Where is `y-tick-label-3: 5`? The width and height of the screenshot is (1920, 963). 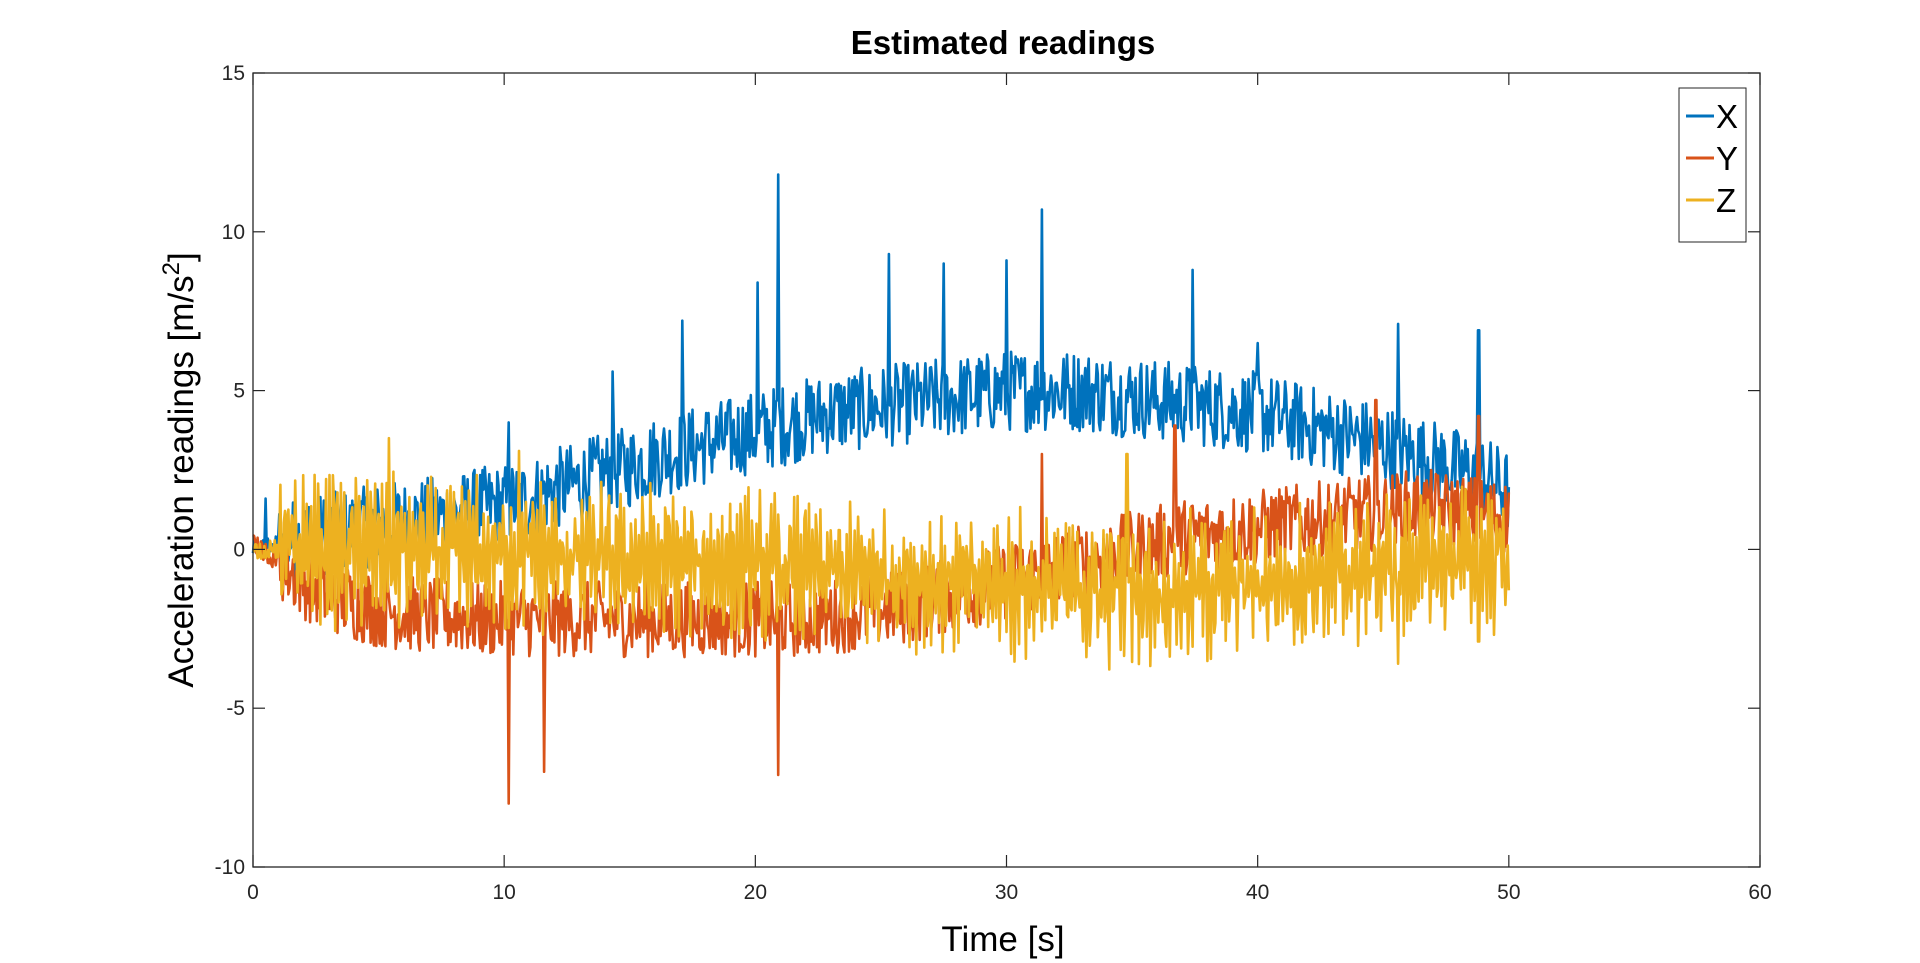
y-tick-label-3: 5 is located at coordinates (239, 391).